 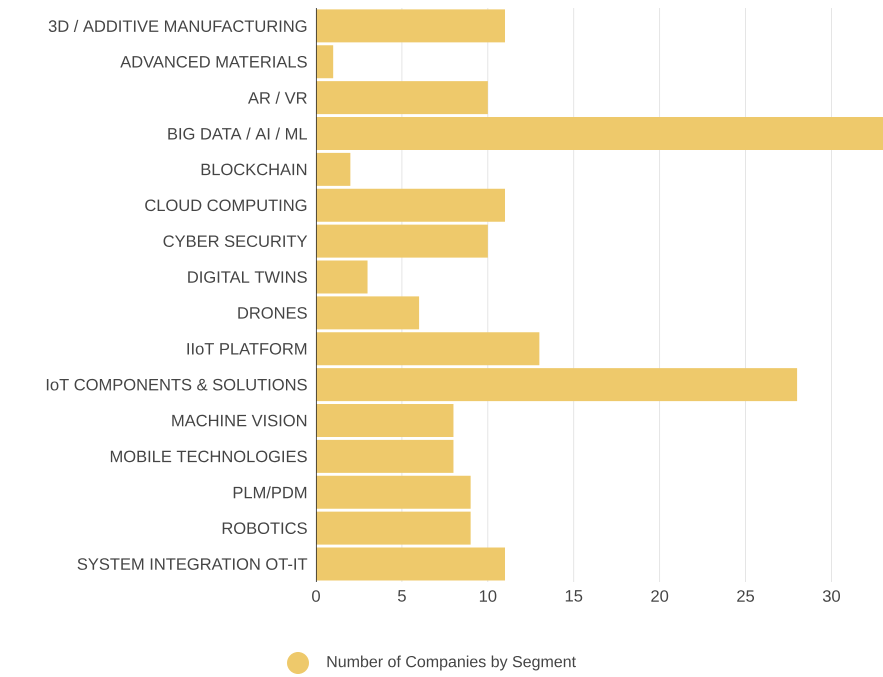 What do you see at coordinates (193, 564) in the screenshot?
I see `y-tick-label: SYSTEM INTEGRATION OT-IT` at bounding box center [193, 564].